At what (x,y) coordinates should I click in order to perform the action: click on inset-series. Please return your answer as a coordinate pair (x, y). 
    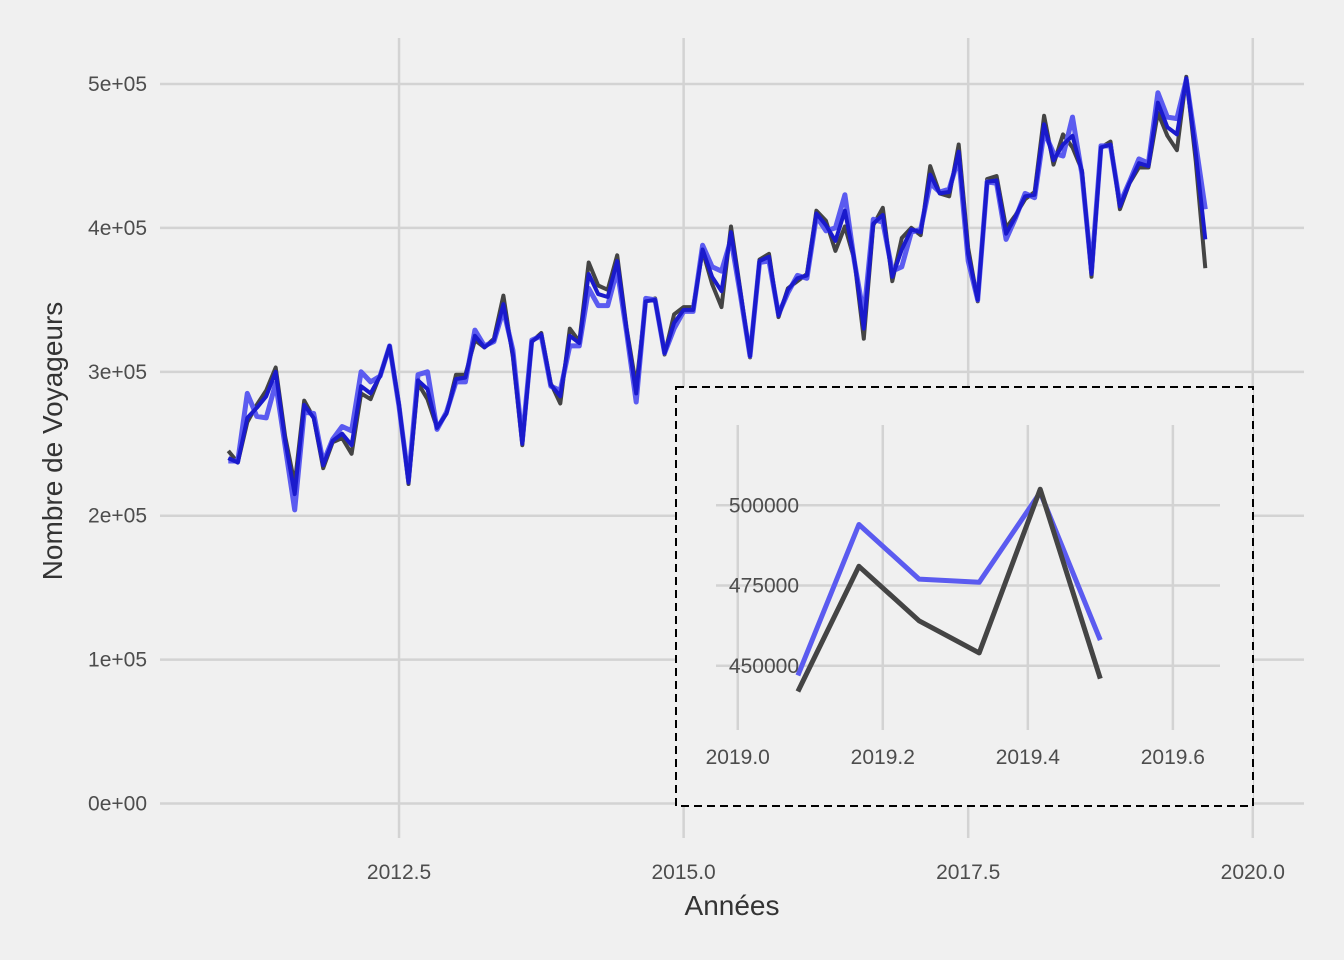
    Looking at the image, I should click on (949, 589).